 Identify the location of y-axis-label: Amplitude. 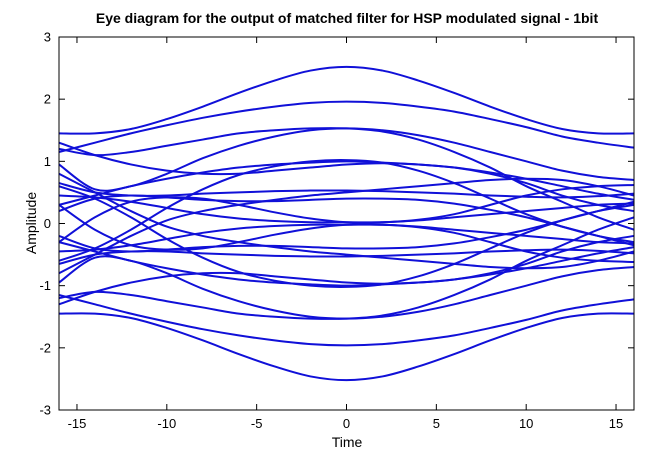
(31, 223).